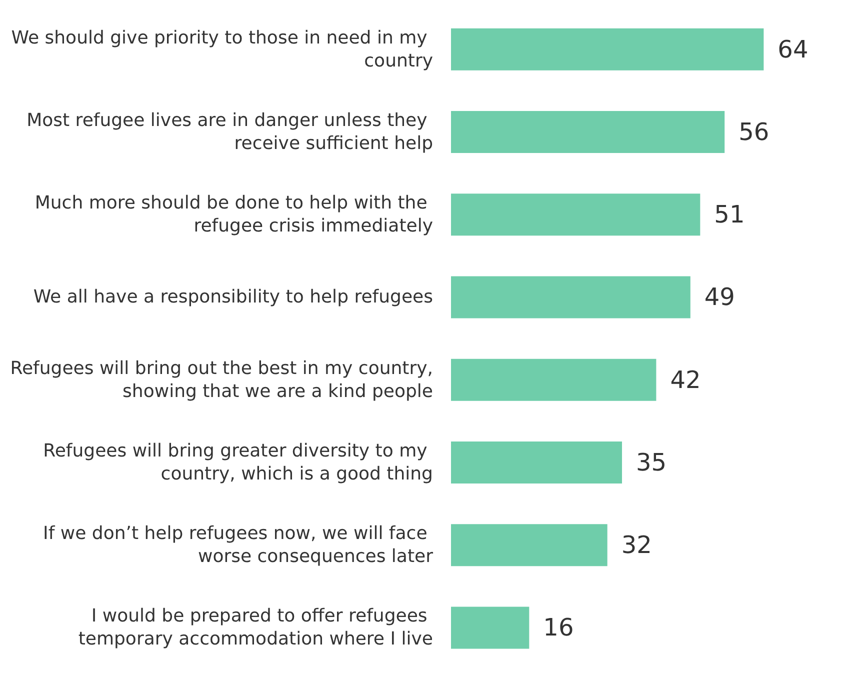  I want to click on data-label: 42, so click(685, 380).